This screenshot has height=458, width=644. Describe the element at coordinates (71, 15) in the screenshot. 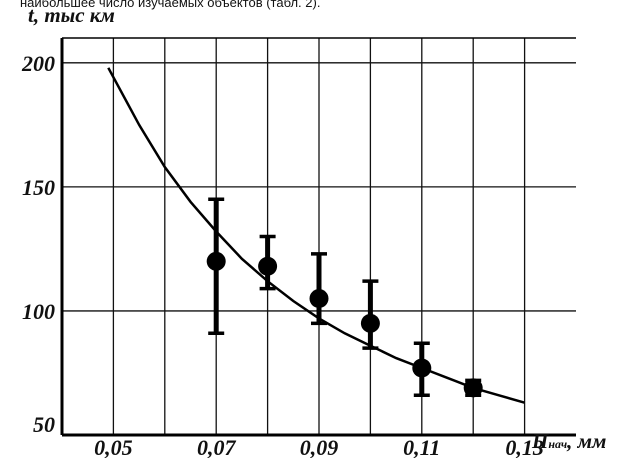

I see `y-axis-label: t, тыс км` at that location.